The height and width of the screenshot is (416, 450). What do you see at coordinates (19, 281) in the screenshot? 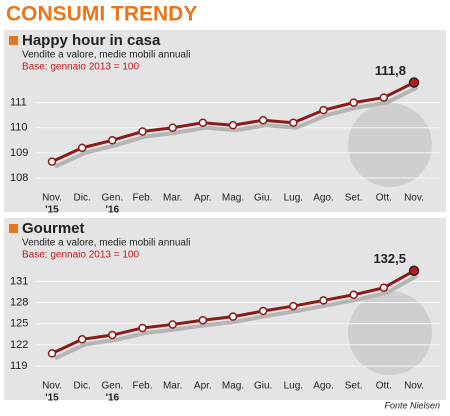
I see `y-tick-label: 131` at bounding box center [19, 281].